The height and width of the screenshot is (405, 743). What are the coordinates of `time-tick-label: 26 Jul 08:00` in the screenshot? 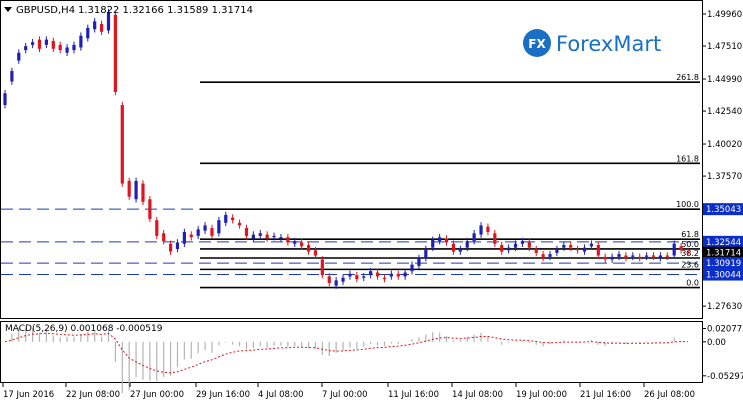 It's located at (669, 395).